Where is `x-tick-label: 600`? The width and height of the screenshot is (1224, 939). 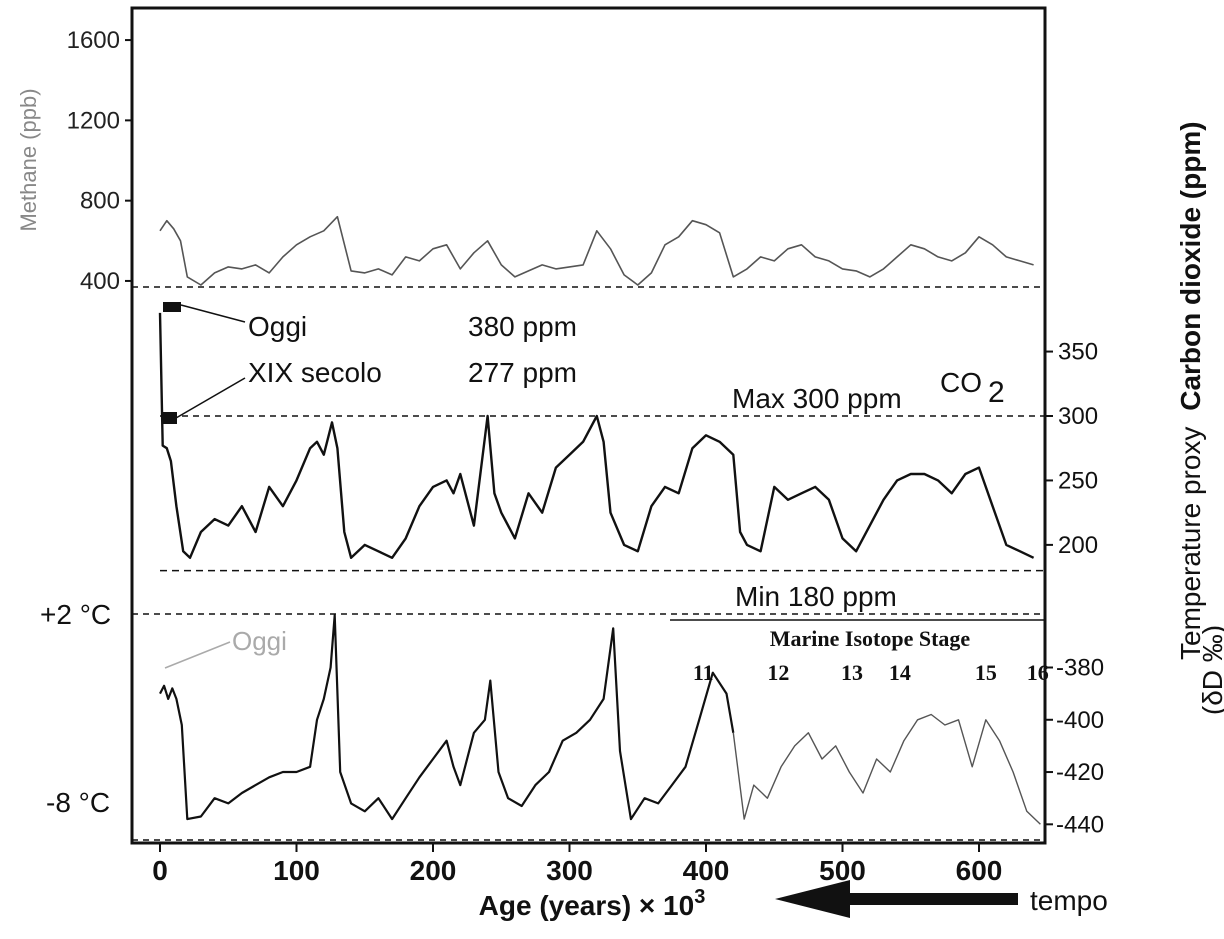
x-tick-label: 600 is located at coordinates (979, 870).